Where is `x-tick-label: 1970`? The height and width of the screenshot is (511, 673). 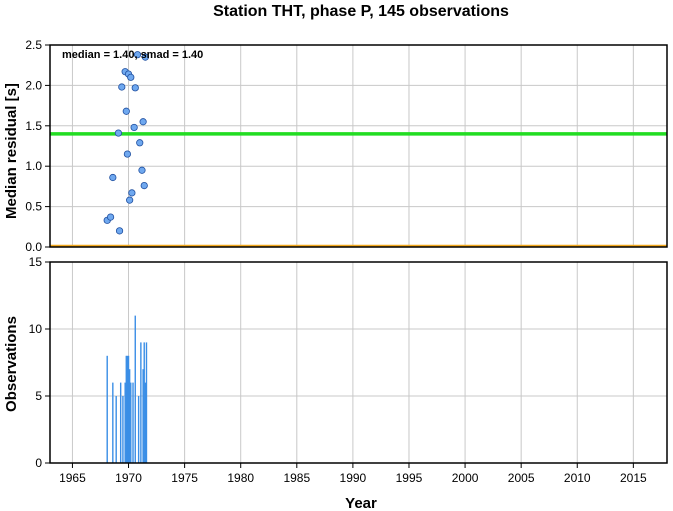 x-tick-label: 1970 is located at coordinates (128, 478).